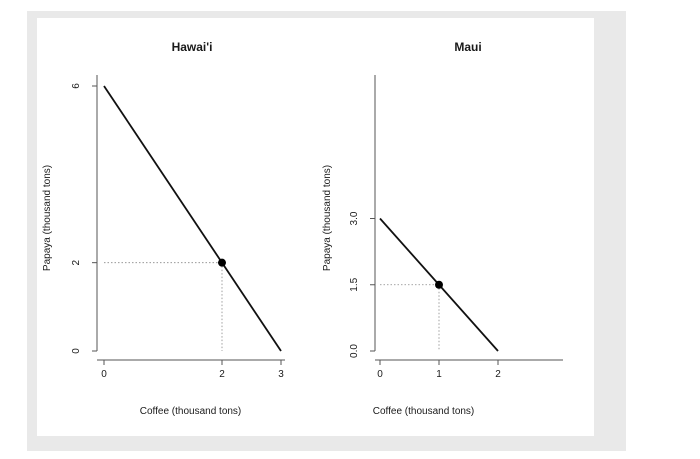 Image resolution: width=700 pixels, height=459 pixels. Describe the element at coordinates (76, 262) in the screenshot. I see `y-tick-label: 2` at that location.